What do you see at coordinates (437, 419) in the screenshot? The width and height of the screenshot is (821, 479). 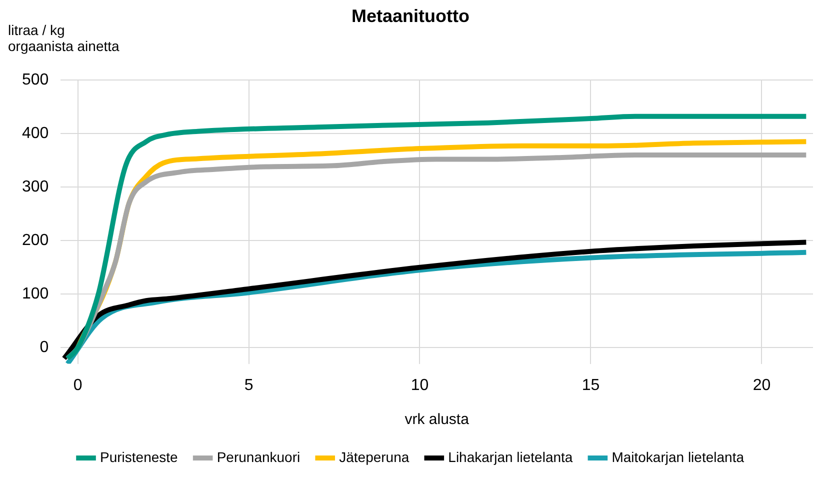 I see `x-axis-title: vrk alusta` at bounding box center [437, 419].